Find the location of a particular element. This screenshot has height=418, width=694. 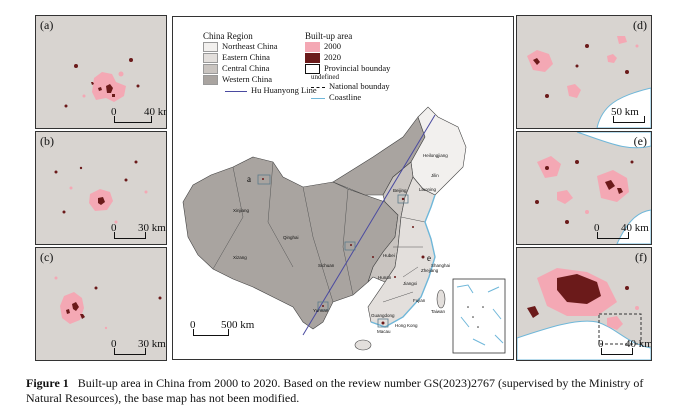

inset-panel-c: (c) 0 30 km is located at coordinates (101, 304).